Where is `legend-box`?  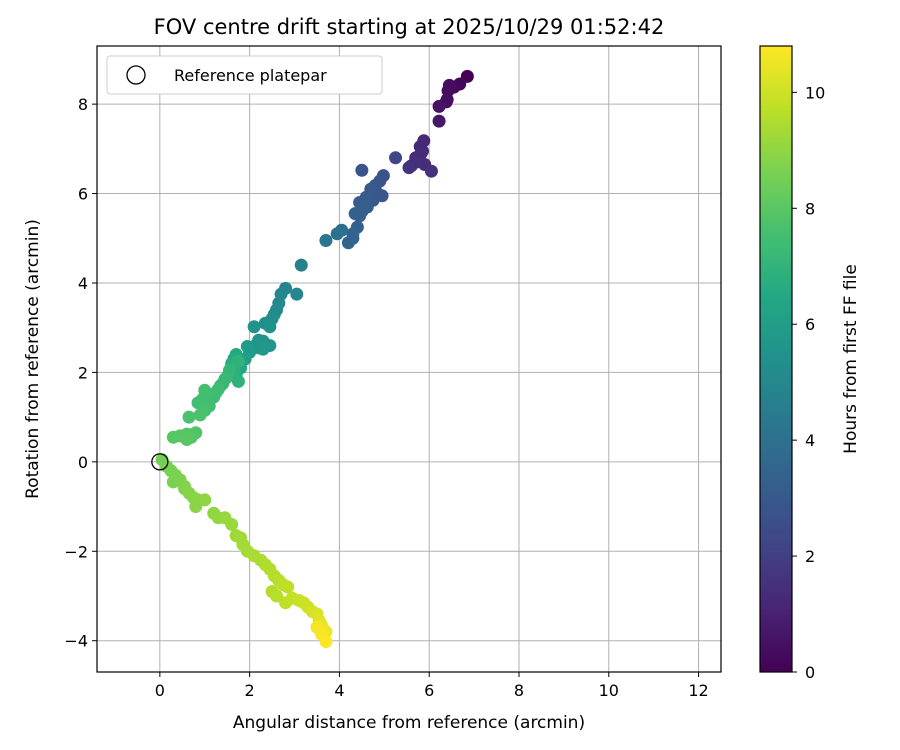
legend-box is located at coordinates (244, 75).